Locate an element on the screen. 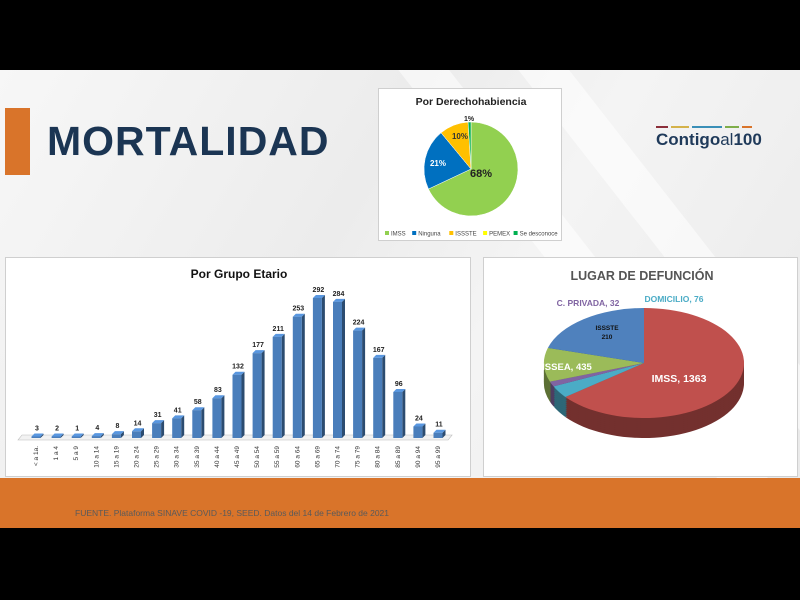  tick-label: 70 a 74 is located at coordinates (338, 457).